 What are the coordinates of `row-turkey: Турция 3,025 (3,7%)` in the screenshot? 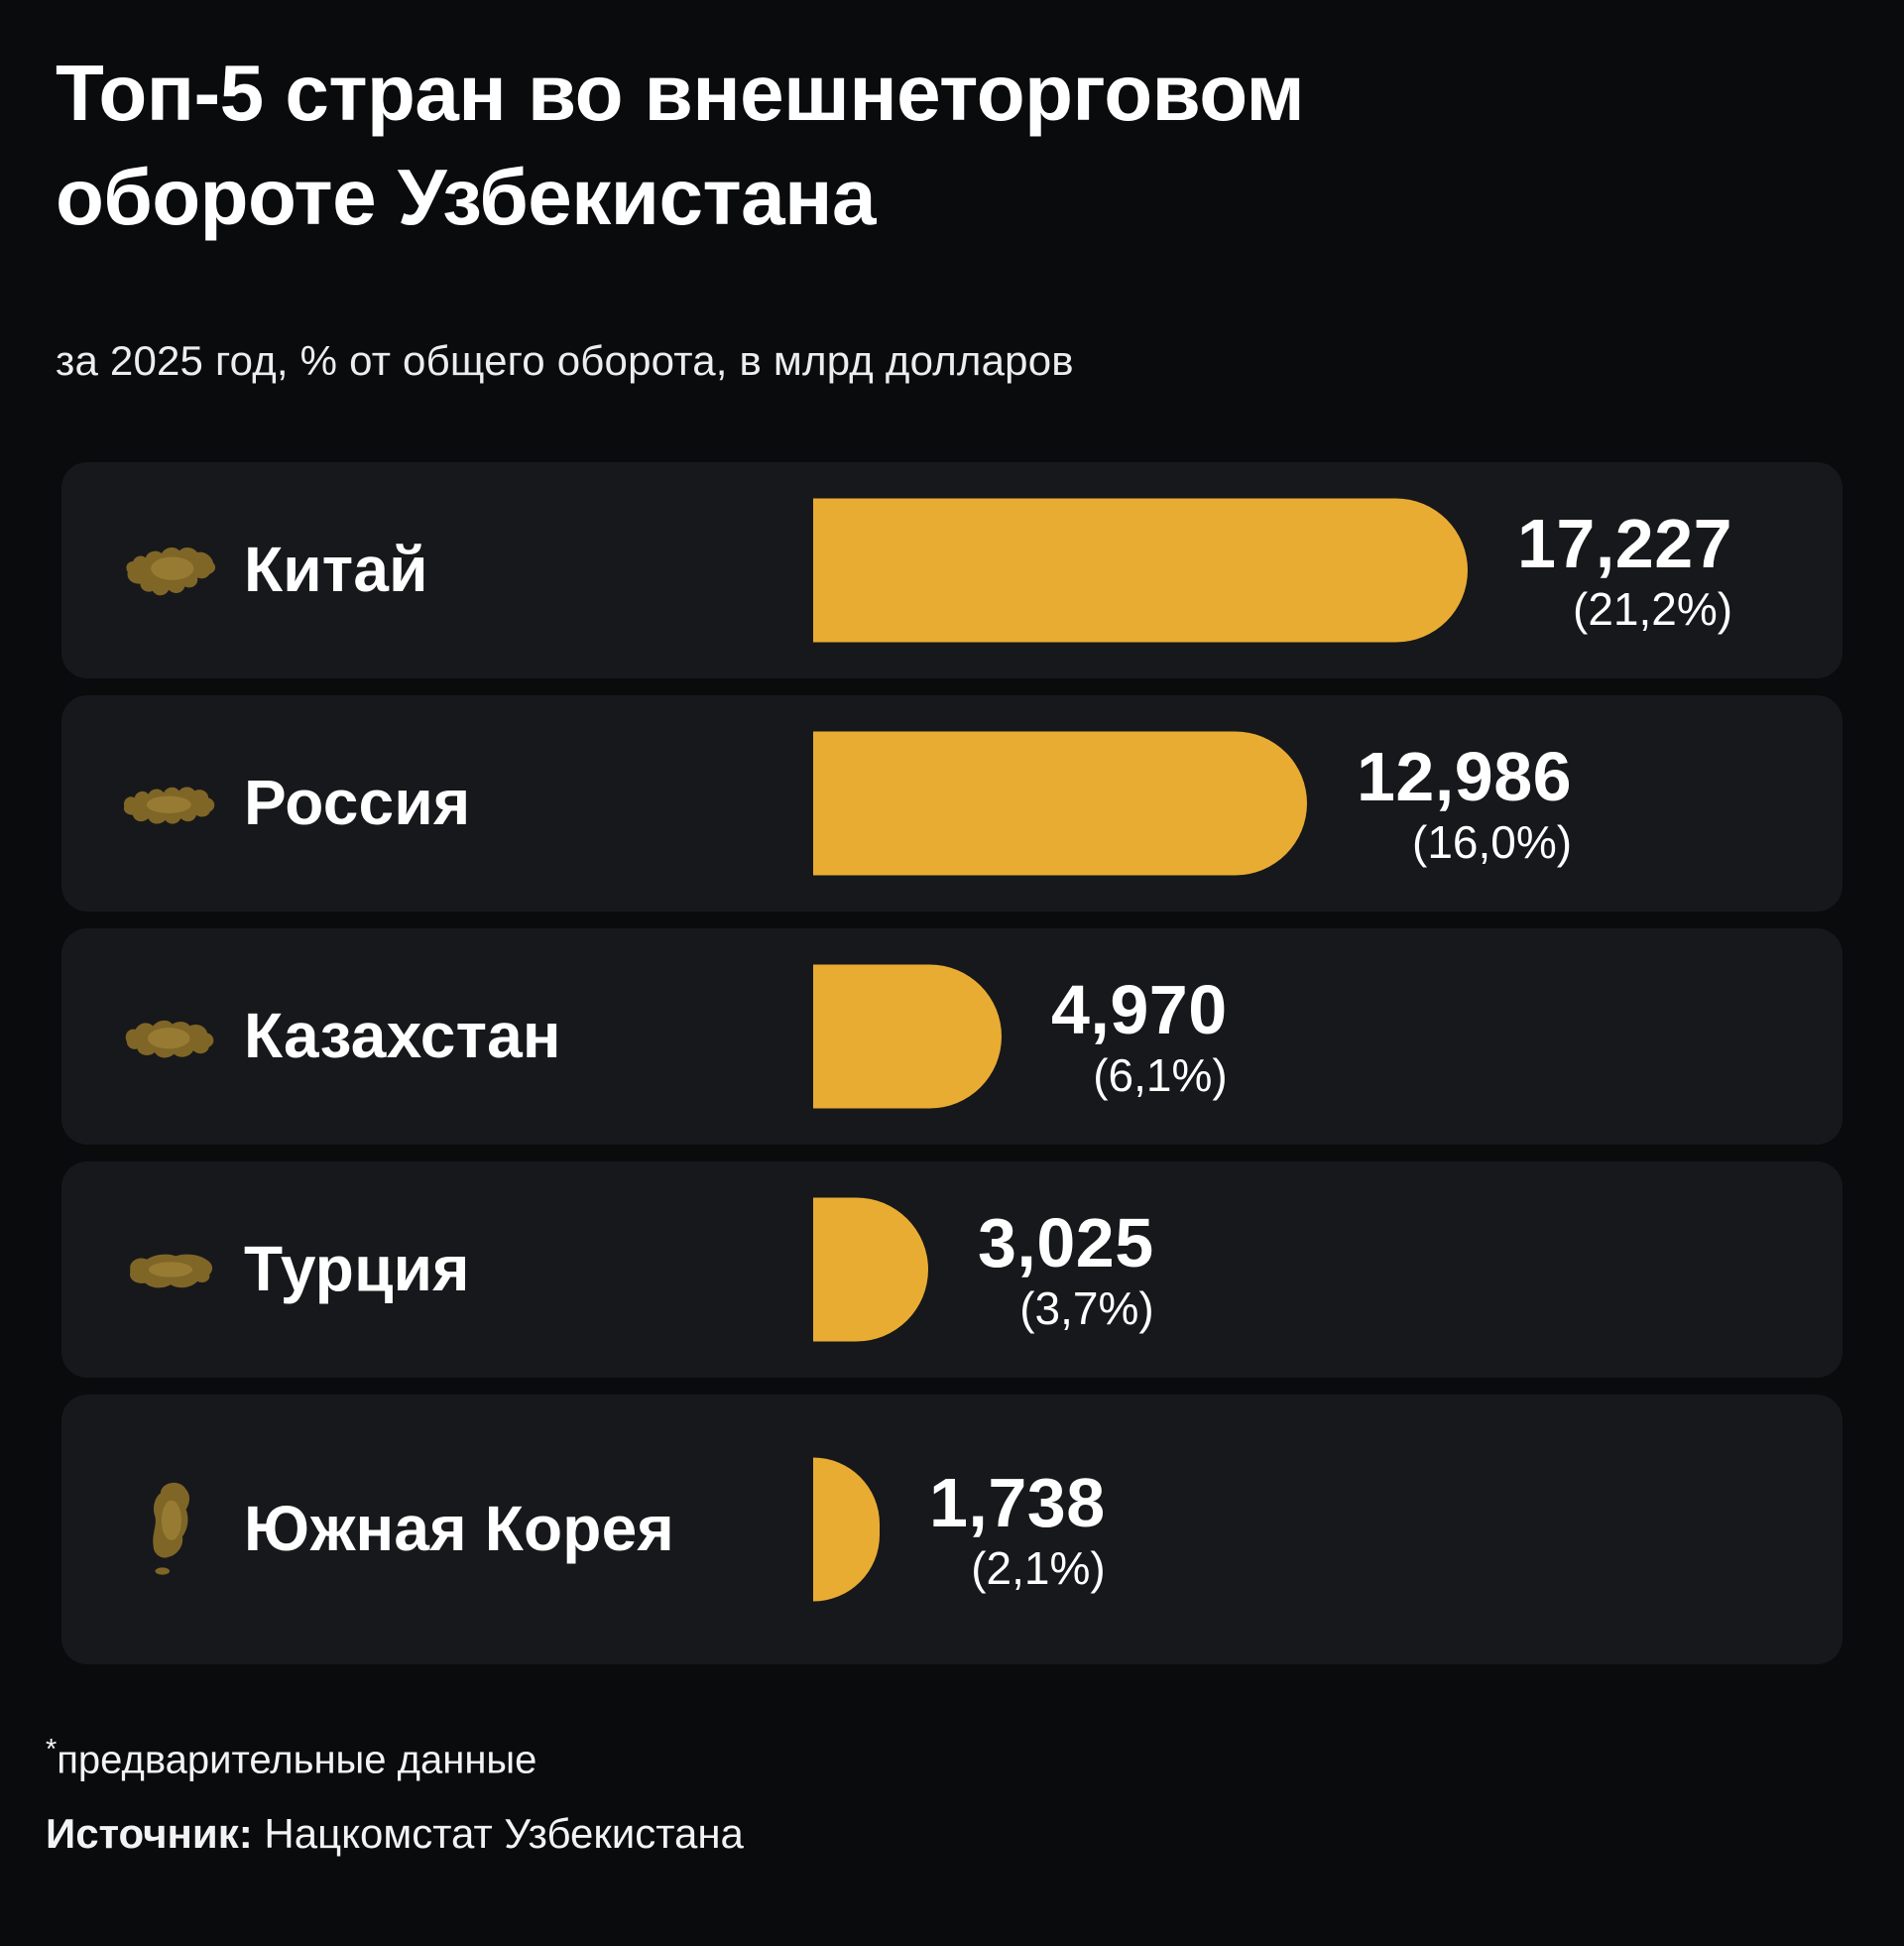 It's located at (952, 1269).